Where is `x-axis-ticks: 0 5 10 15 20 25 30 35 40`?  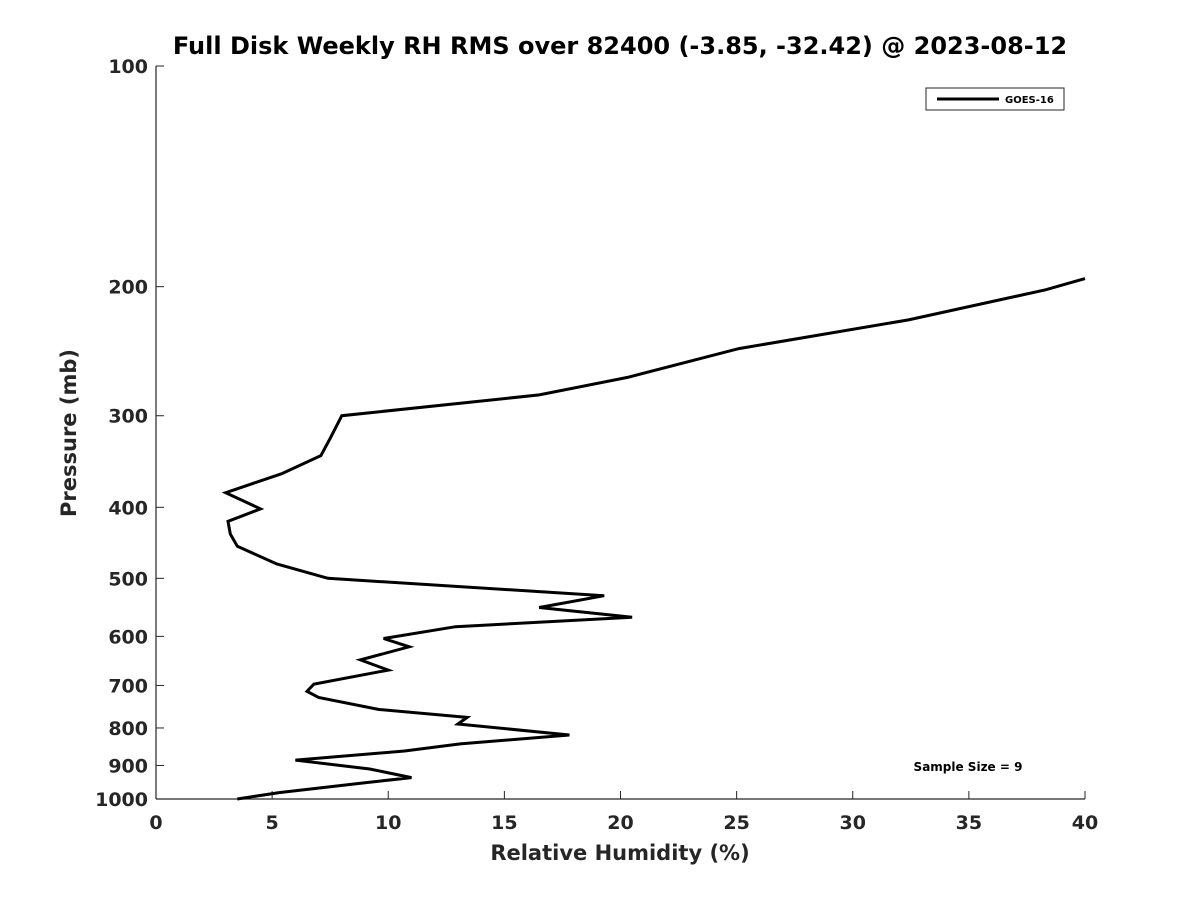 x-axis-ticks: 0 5 10 15 20 25 30 35 40 is located at coordinates (623, 812).